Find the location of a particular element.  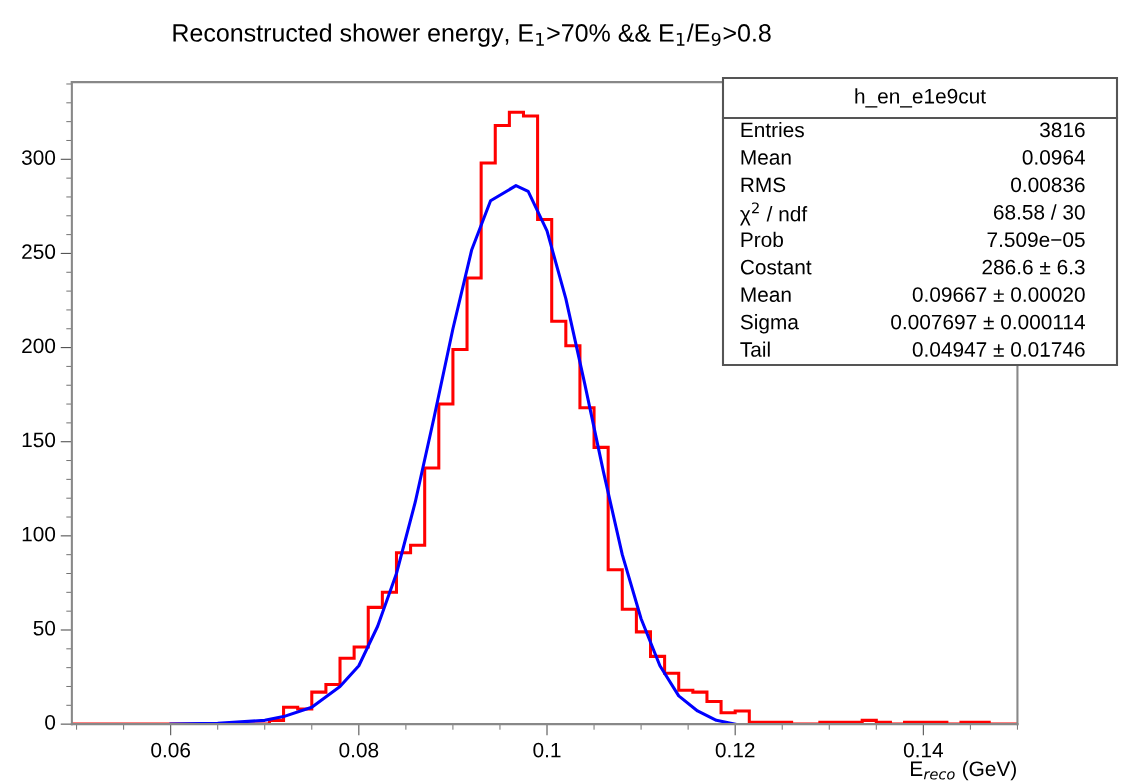

annotation: 68.58 / 30 is located at coordinates (1039, 212).